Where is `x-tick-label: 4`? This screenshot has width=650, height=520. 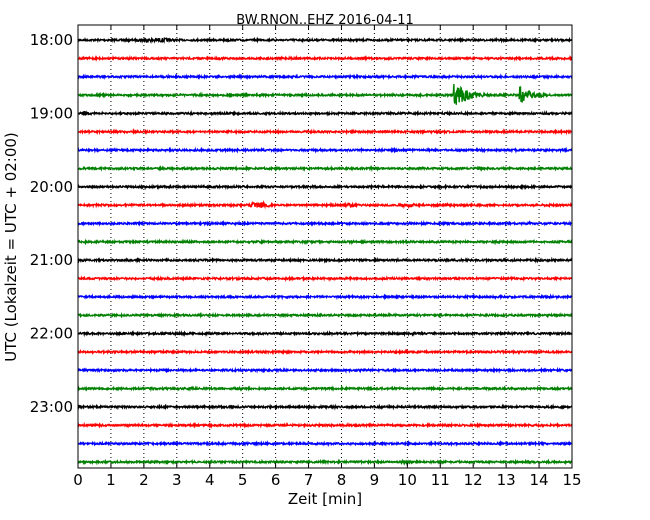 x-tick-label: 4 is located at coordinates (210, 480).